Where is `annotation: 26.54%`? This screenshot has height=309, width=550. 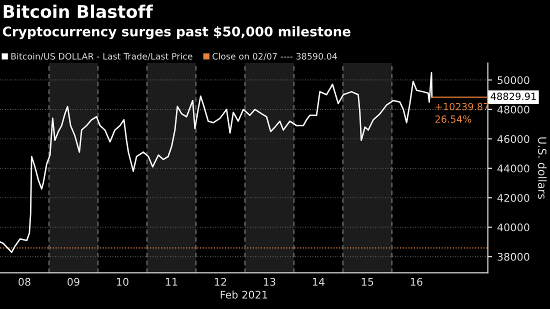 annotation: 26.54% is located at coordinates (453, 119).